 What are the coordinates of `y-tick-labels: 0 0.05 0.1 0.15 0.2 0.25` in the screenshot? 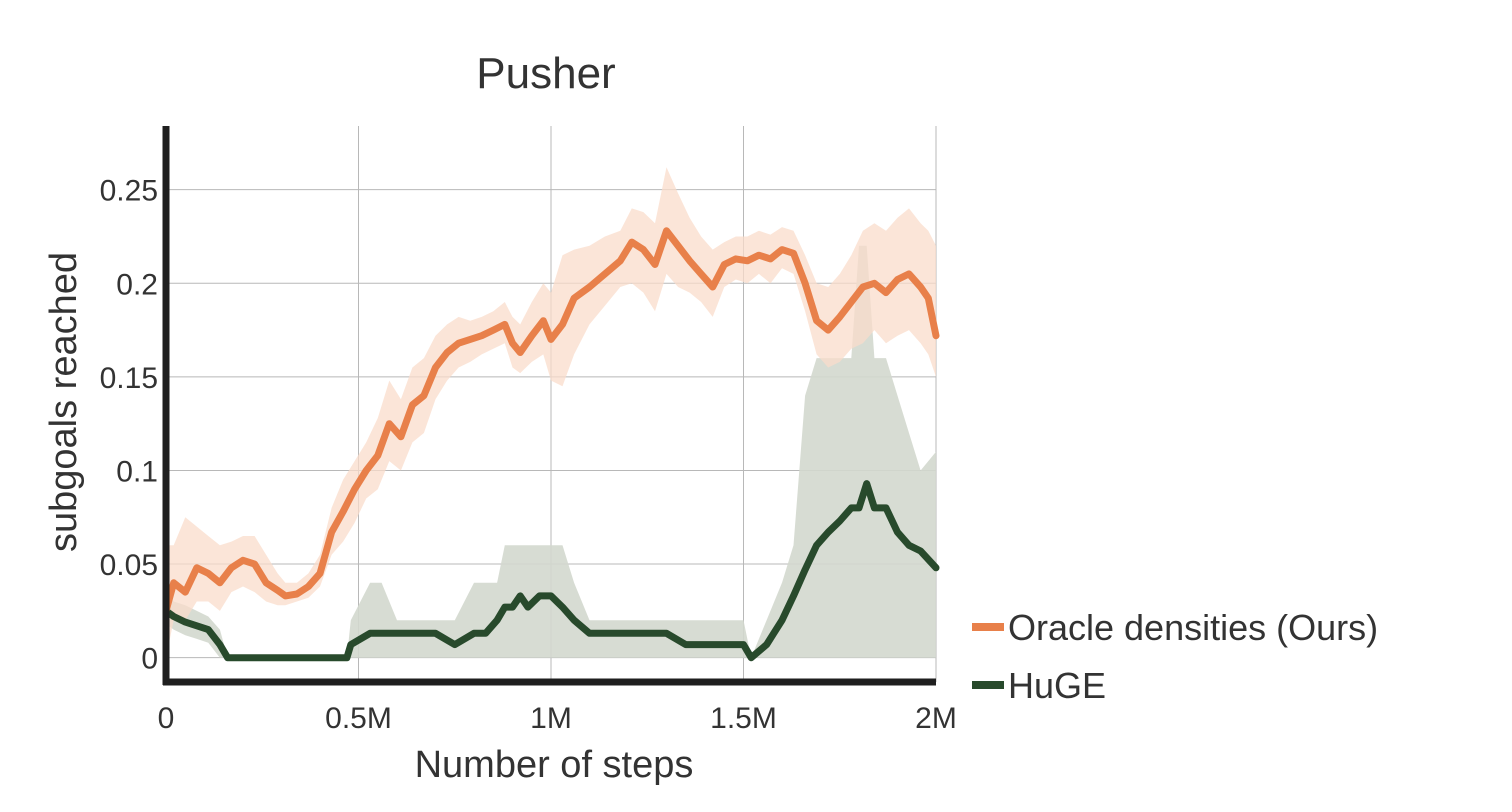 It's located at (129, 425).